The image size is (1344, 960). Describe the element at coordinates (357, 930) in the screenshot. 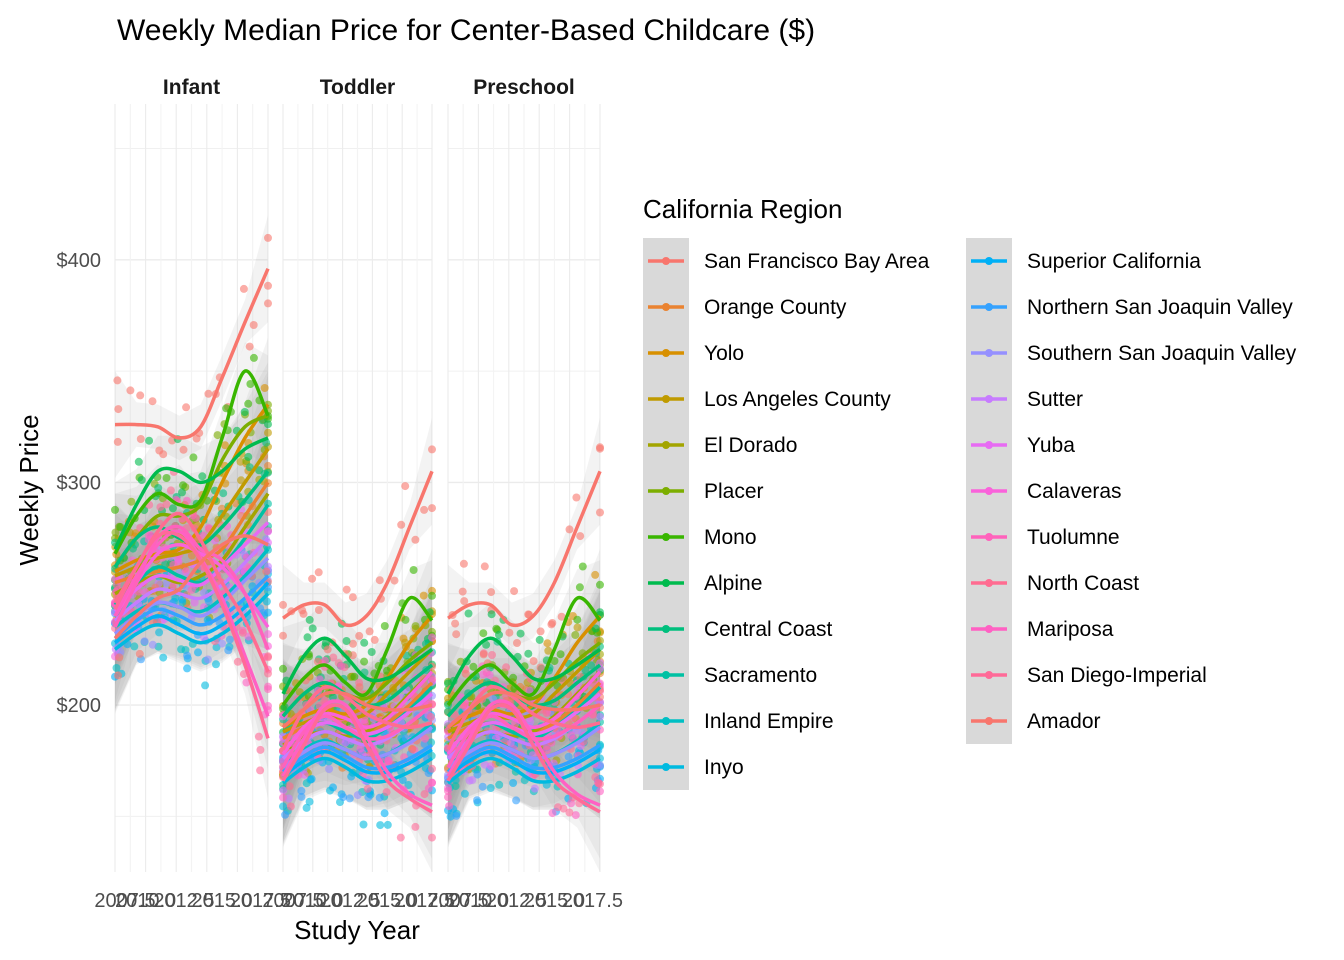

I see `x-axis-title: Study Year` at that location.